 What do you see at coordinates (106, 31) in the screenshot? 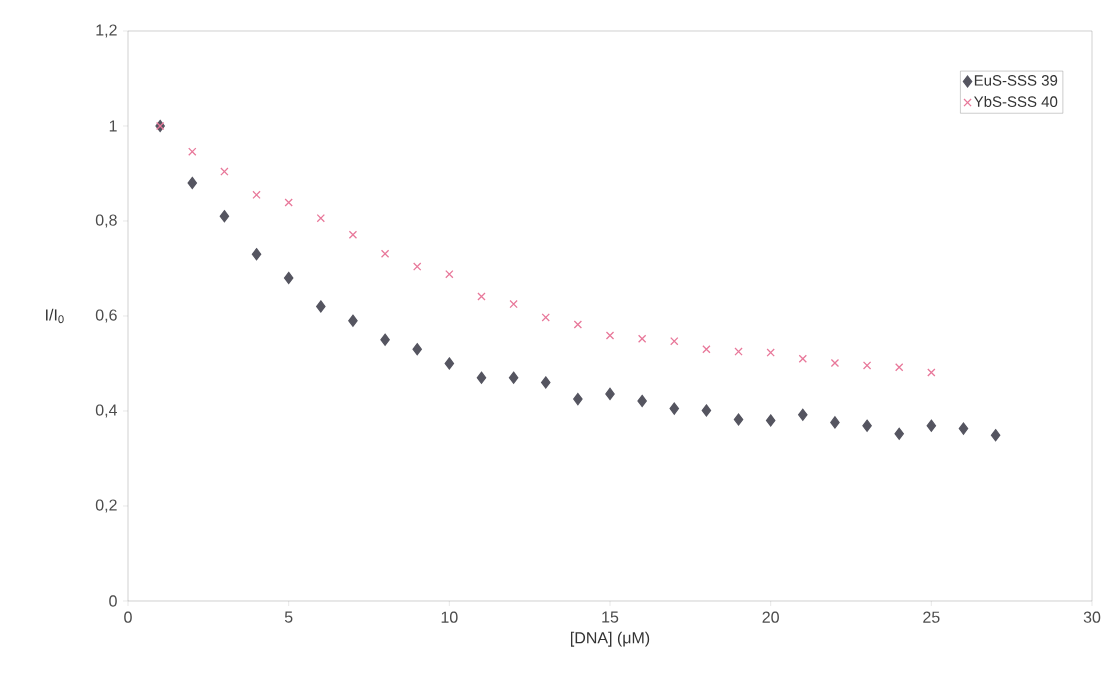
I see `y-tick-label: 1,2` at bounding box center [106, 31].